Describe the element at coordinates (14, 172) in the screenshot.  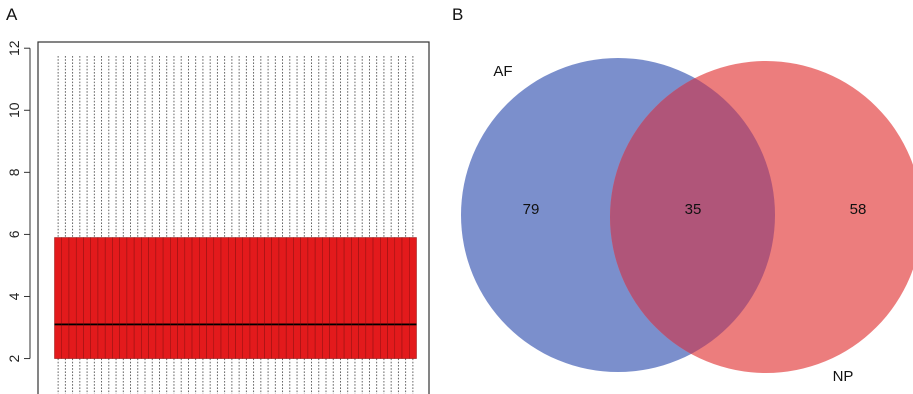
I see `y-tick-label-8: 8` at that location.